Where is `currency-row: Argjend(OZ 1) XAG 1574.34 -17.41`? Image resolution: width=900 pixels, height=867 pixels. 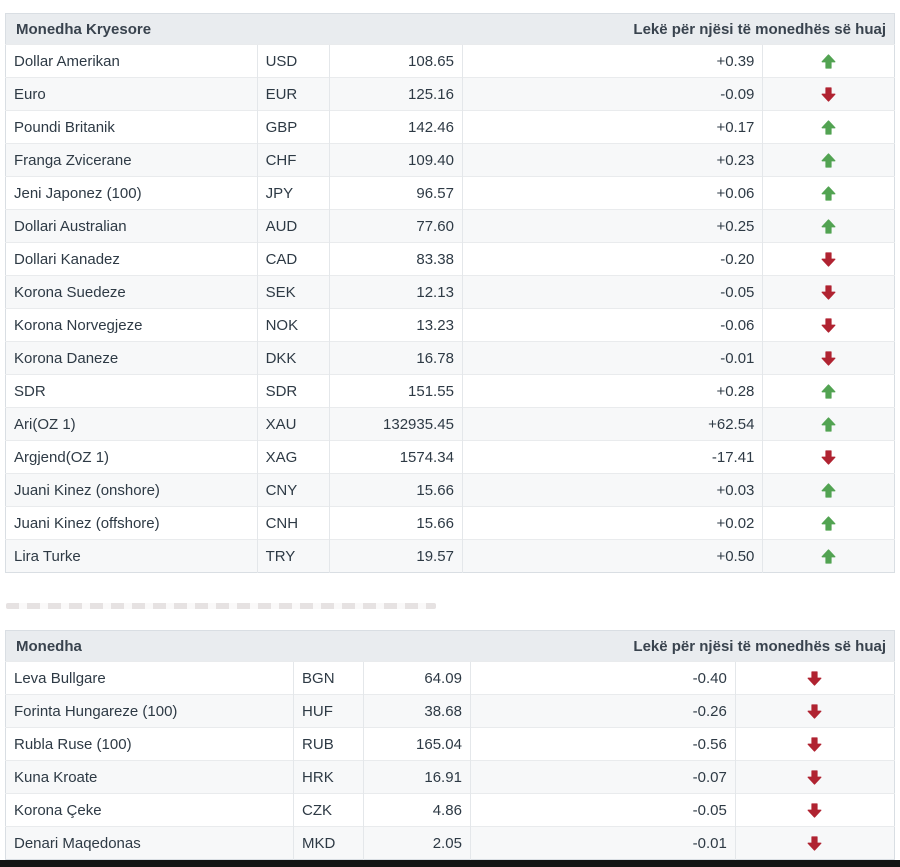 currency-row: Argjend(OZ 1) XAG 1574.34 -17.41 is located at coordinates (450, 457).